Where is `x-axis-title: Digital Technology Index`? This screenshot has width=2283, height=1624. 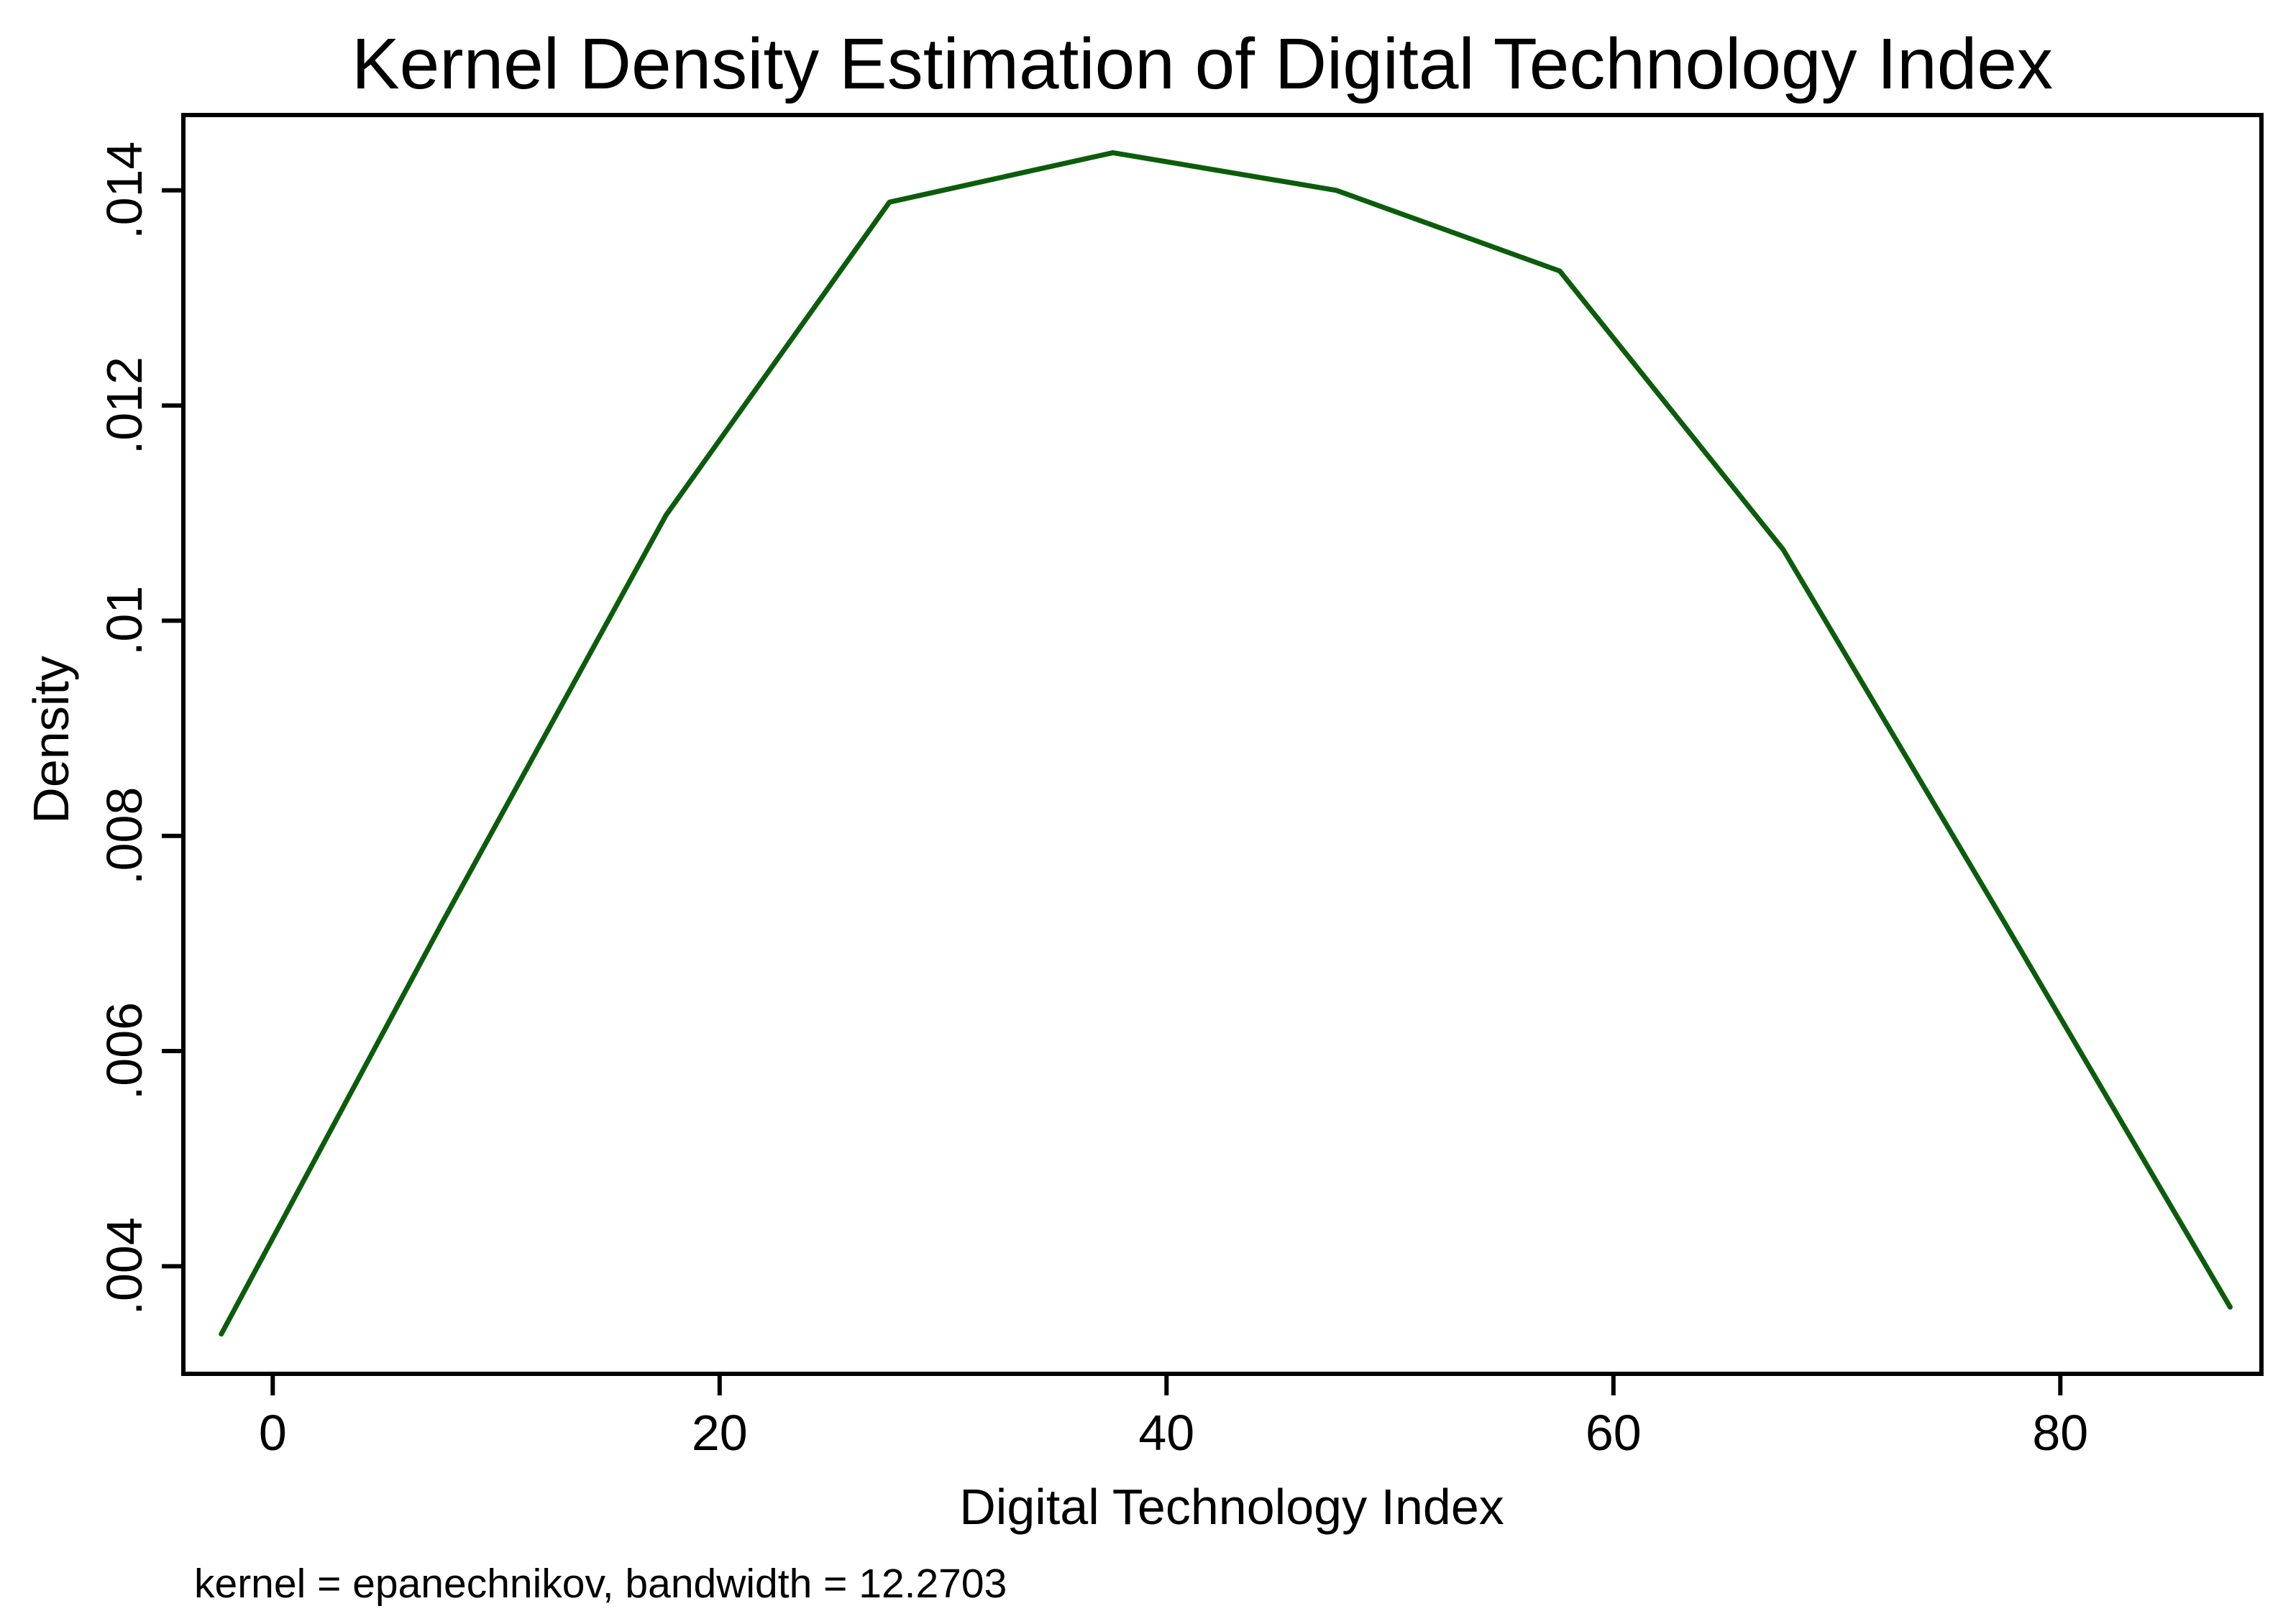 x-axis-title: Digital Technology Index is located at coordinates (1231, 1507).